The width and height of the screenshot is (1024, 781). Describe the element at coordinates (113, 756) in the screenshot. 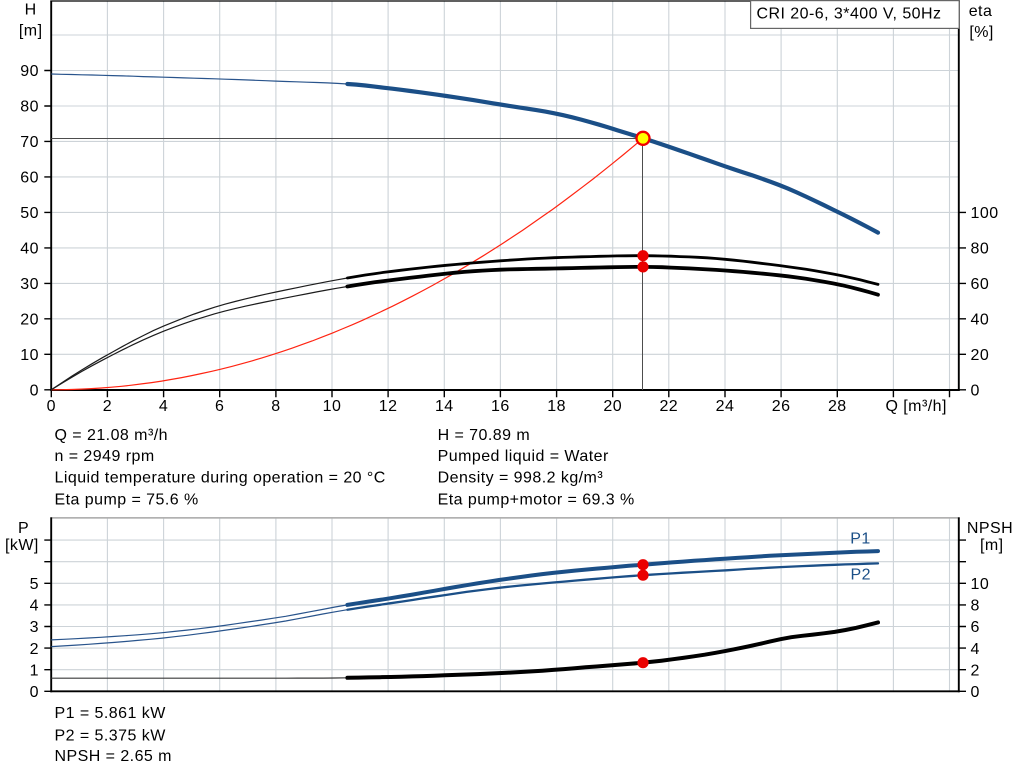

I see `svg-text: NPSH = 2.65 m` at that location.